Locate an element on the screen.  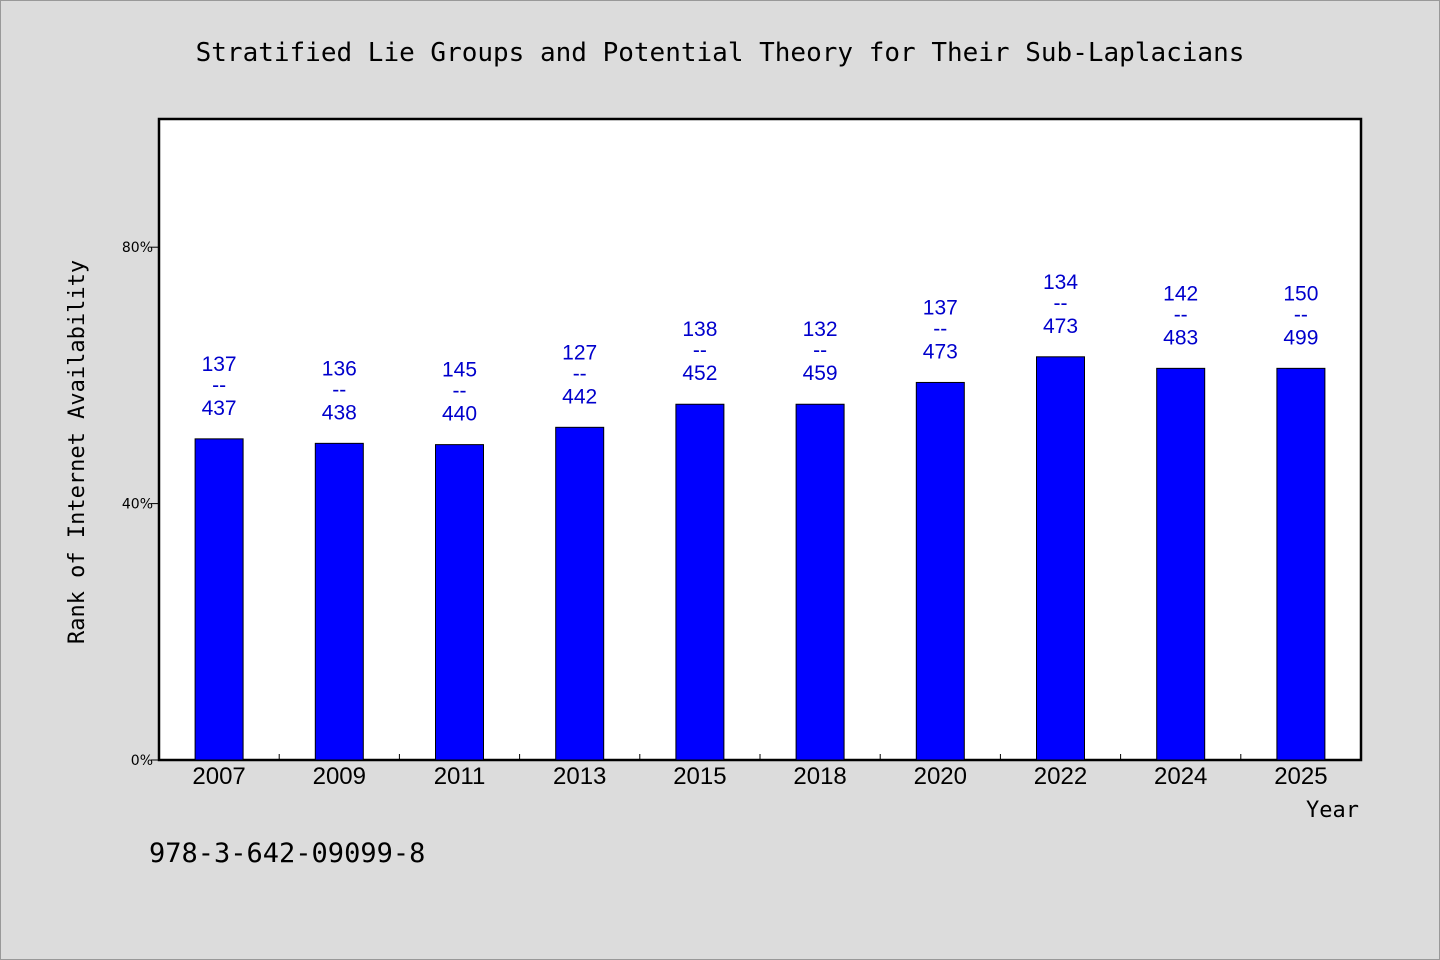
x-tick-label-2009: 2009 is located at coordinates (339, 776).